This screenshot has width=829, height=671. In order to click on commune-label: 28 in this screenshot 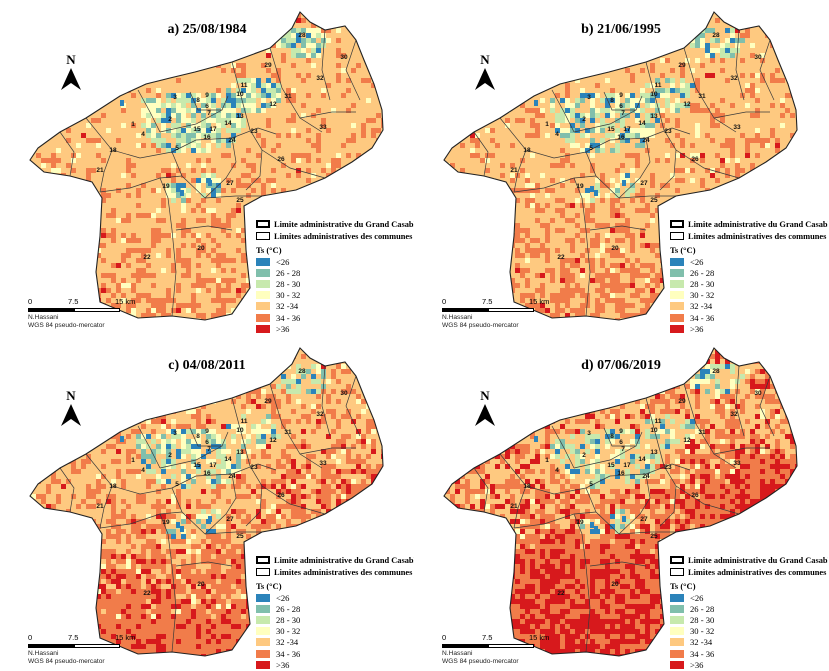, I will do `click(716, 35)`.